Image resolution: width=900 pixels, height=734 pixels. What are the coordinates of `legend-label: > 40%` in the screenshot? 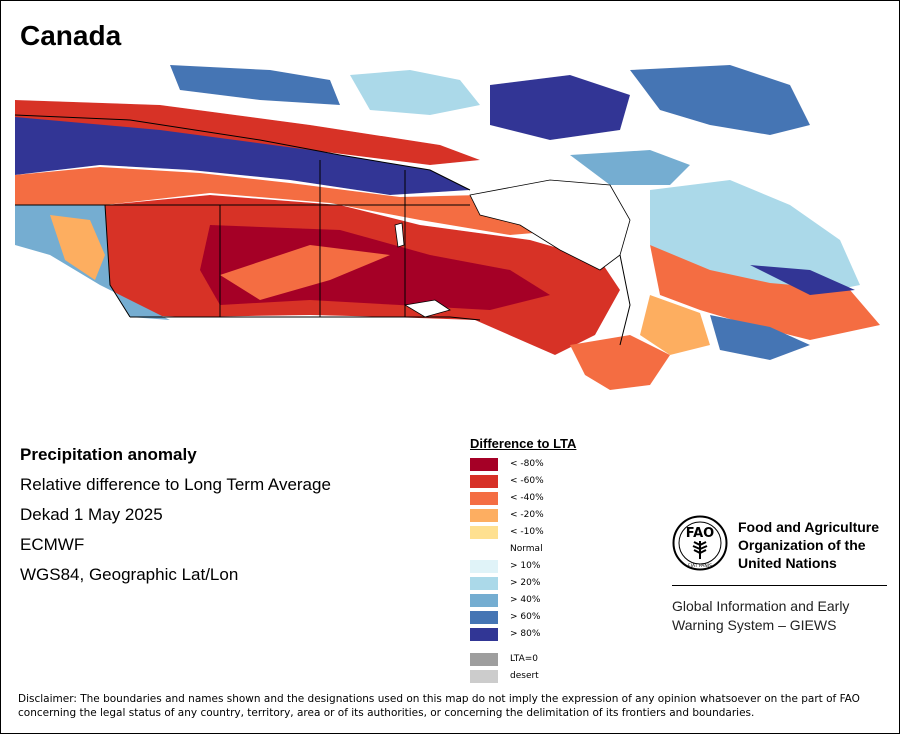 It's located at (525, 600).